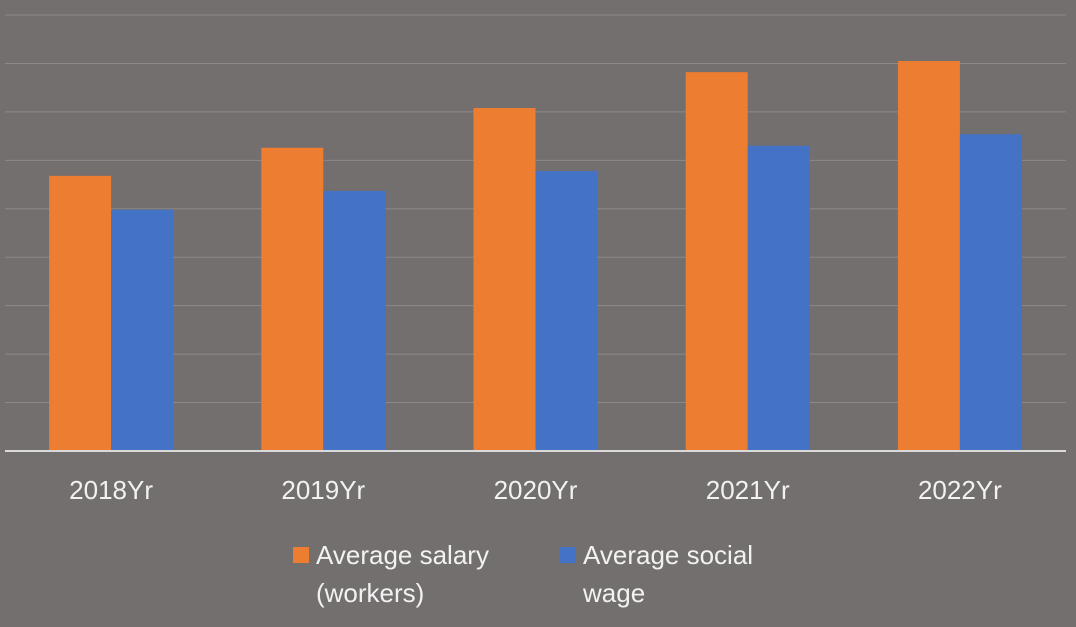  I want to click on x-tick-label: 2019Yr, so click(323, 490).